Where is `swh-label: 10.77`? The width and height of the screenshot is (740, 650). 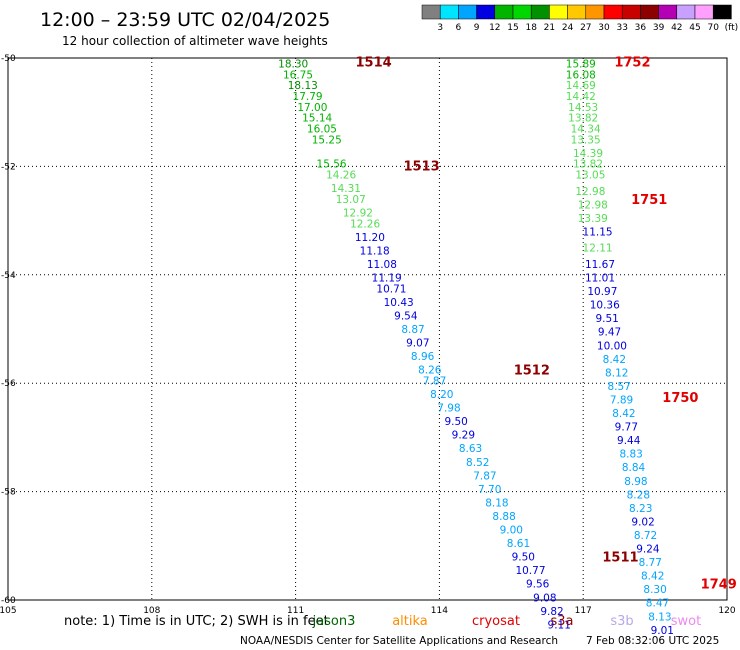 swh-label: 10.77 is located at coordinates (530, 571).